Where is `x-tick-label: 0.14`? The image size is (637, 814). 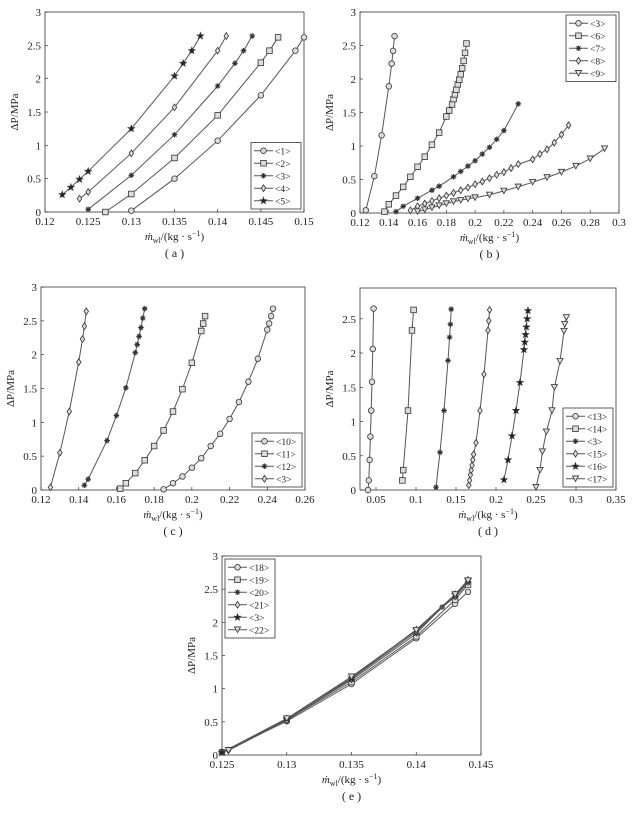
x-tick-label: 0.14 is located at coordinates (218, 222).